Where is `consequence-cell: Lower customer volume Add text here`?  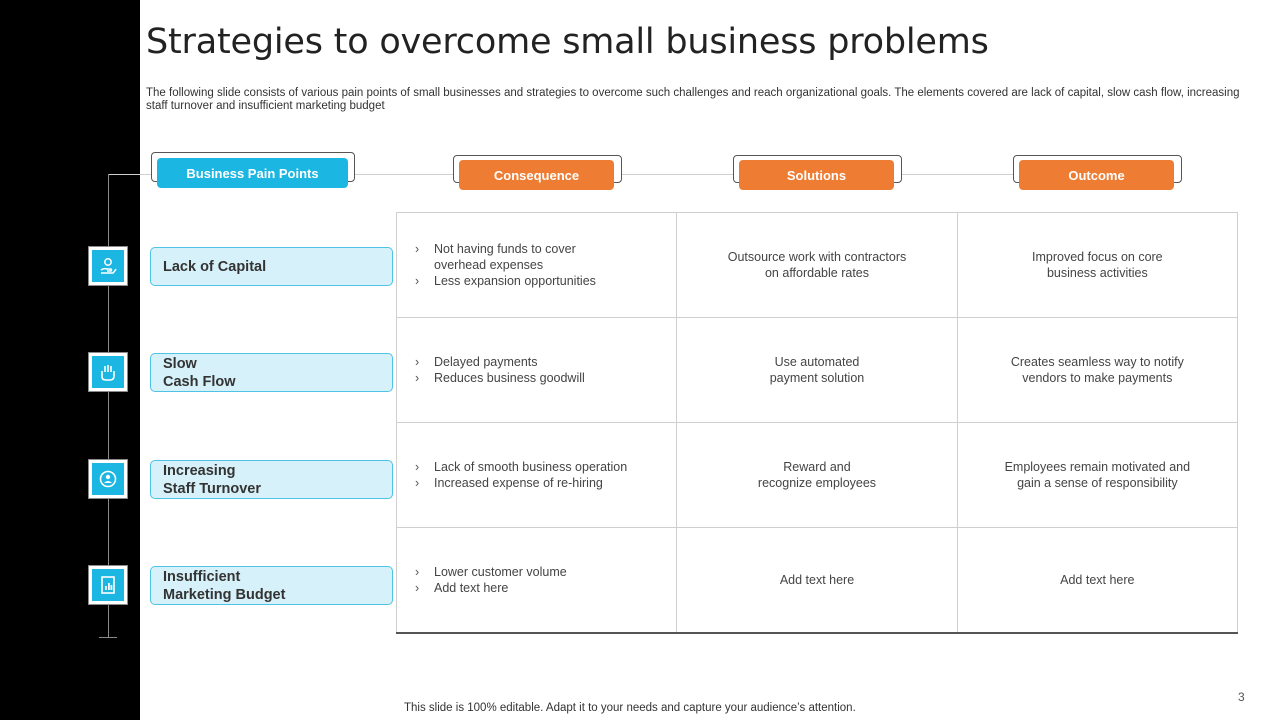 consequence-cell: Lower customer volume Add text here is located at coordinates (536, 580).